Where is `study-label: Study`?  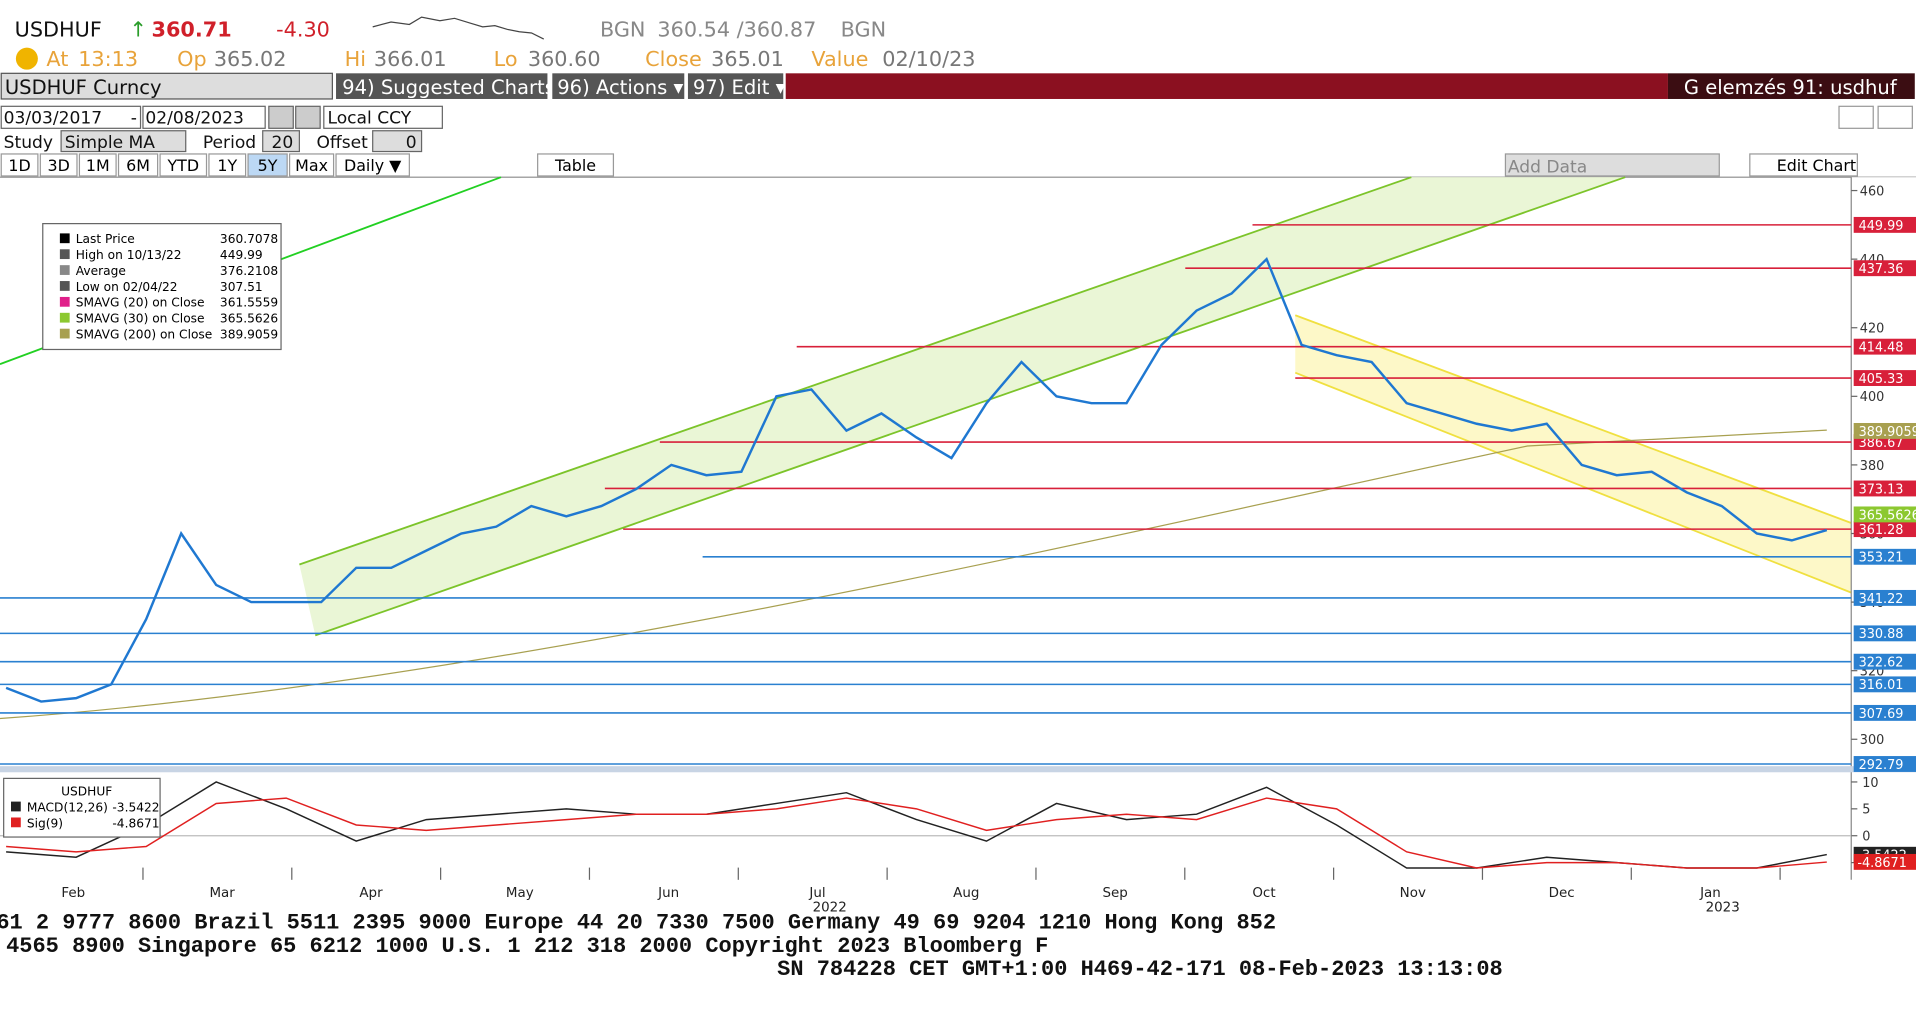
study-label: Study is located at coordinates (28, 143).